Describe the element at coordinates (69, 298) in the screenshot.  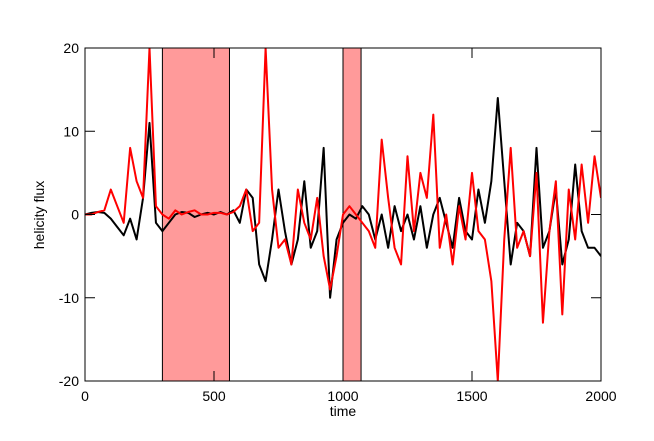
I see `y-tick-label: -10` at that location.